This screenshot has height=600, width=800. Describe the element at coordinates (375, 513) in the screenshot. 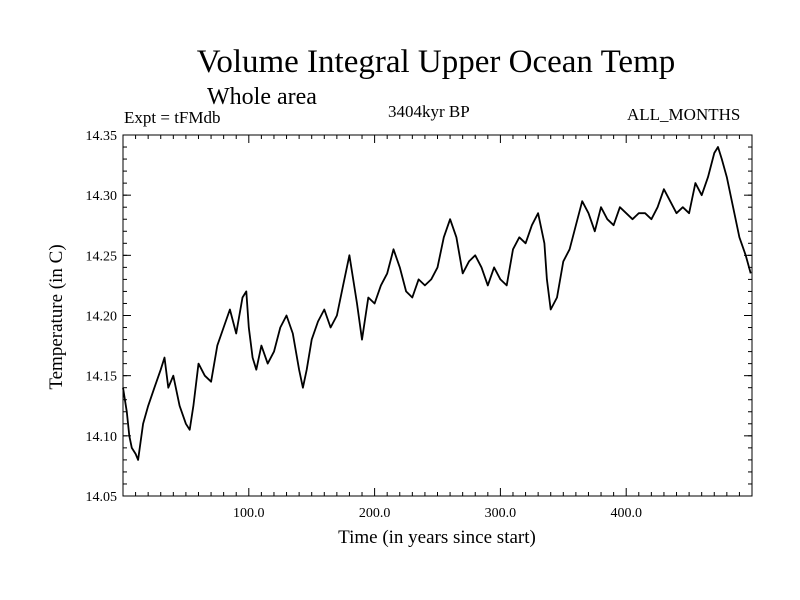

I see `x-tick-label: 200.0` at that location.